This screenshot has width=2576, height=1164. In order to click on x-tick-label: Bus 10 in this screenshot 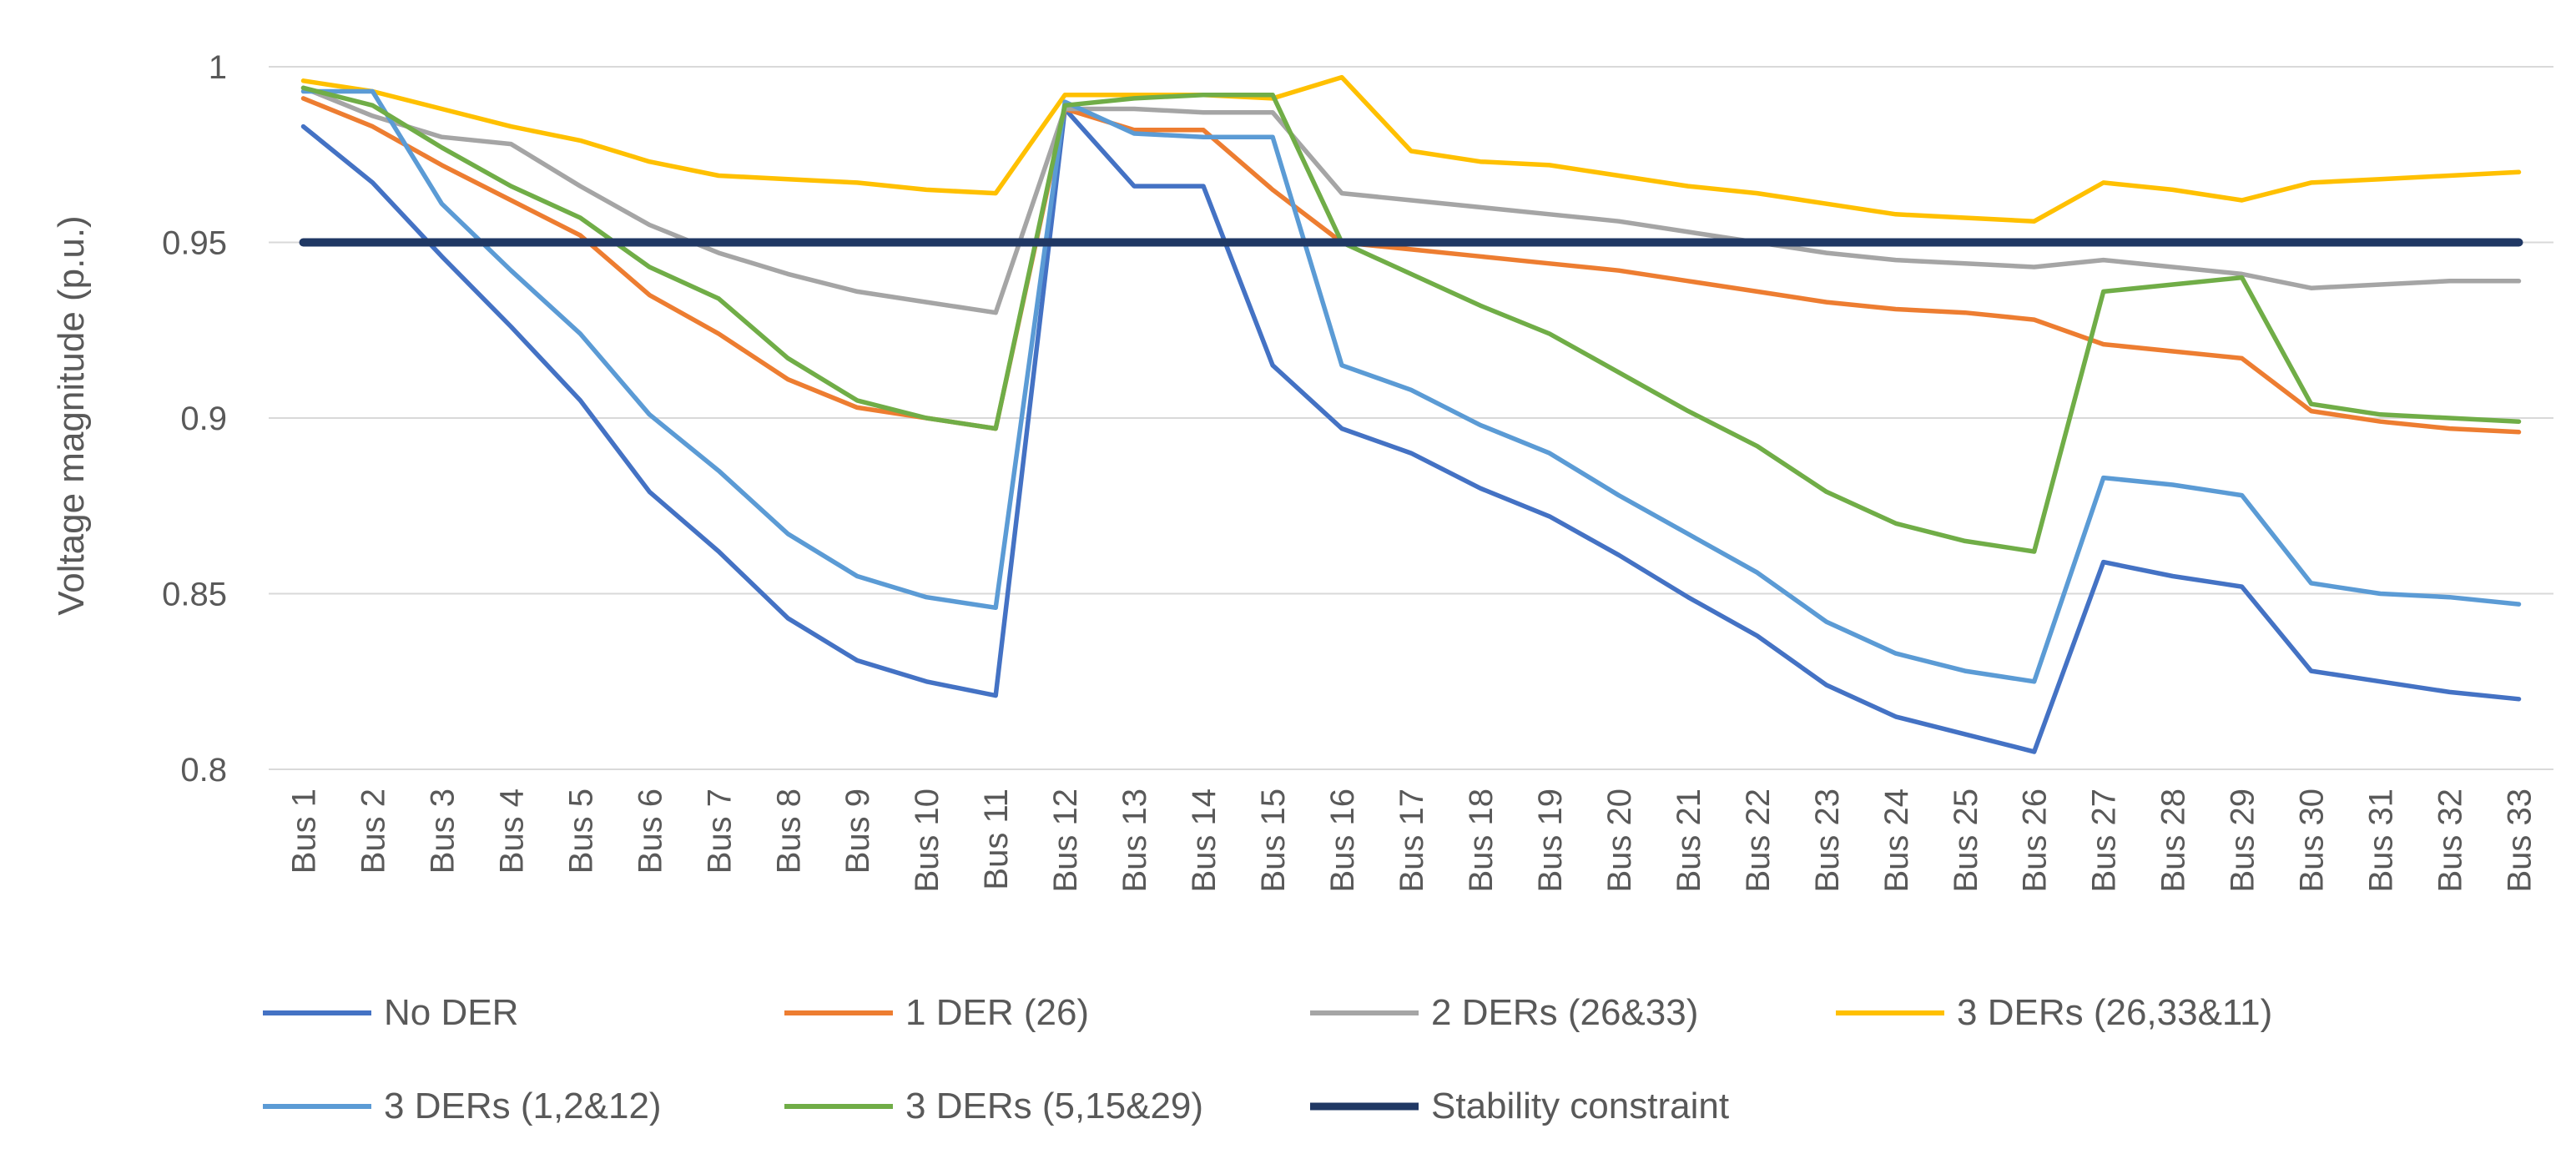, I will do `click(927, 841)`.